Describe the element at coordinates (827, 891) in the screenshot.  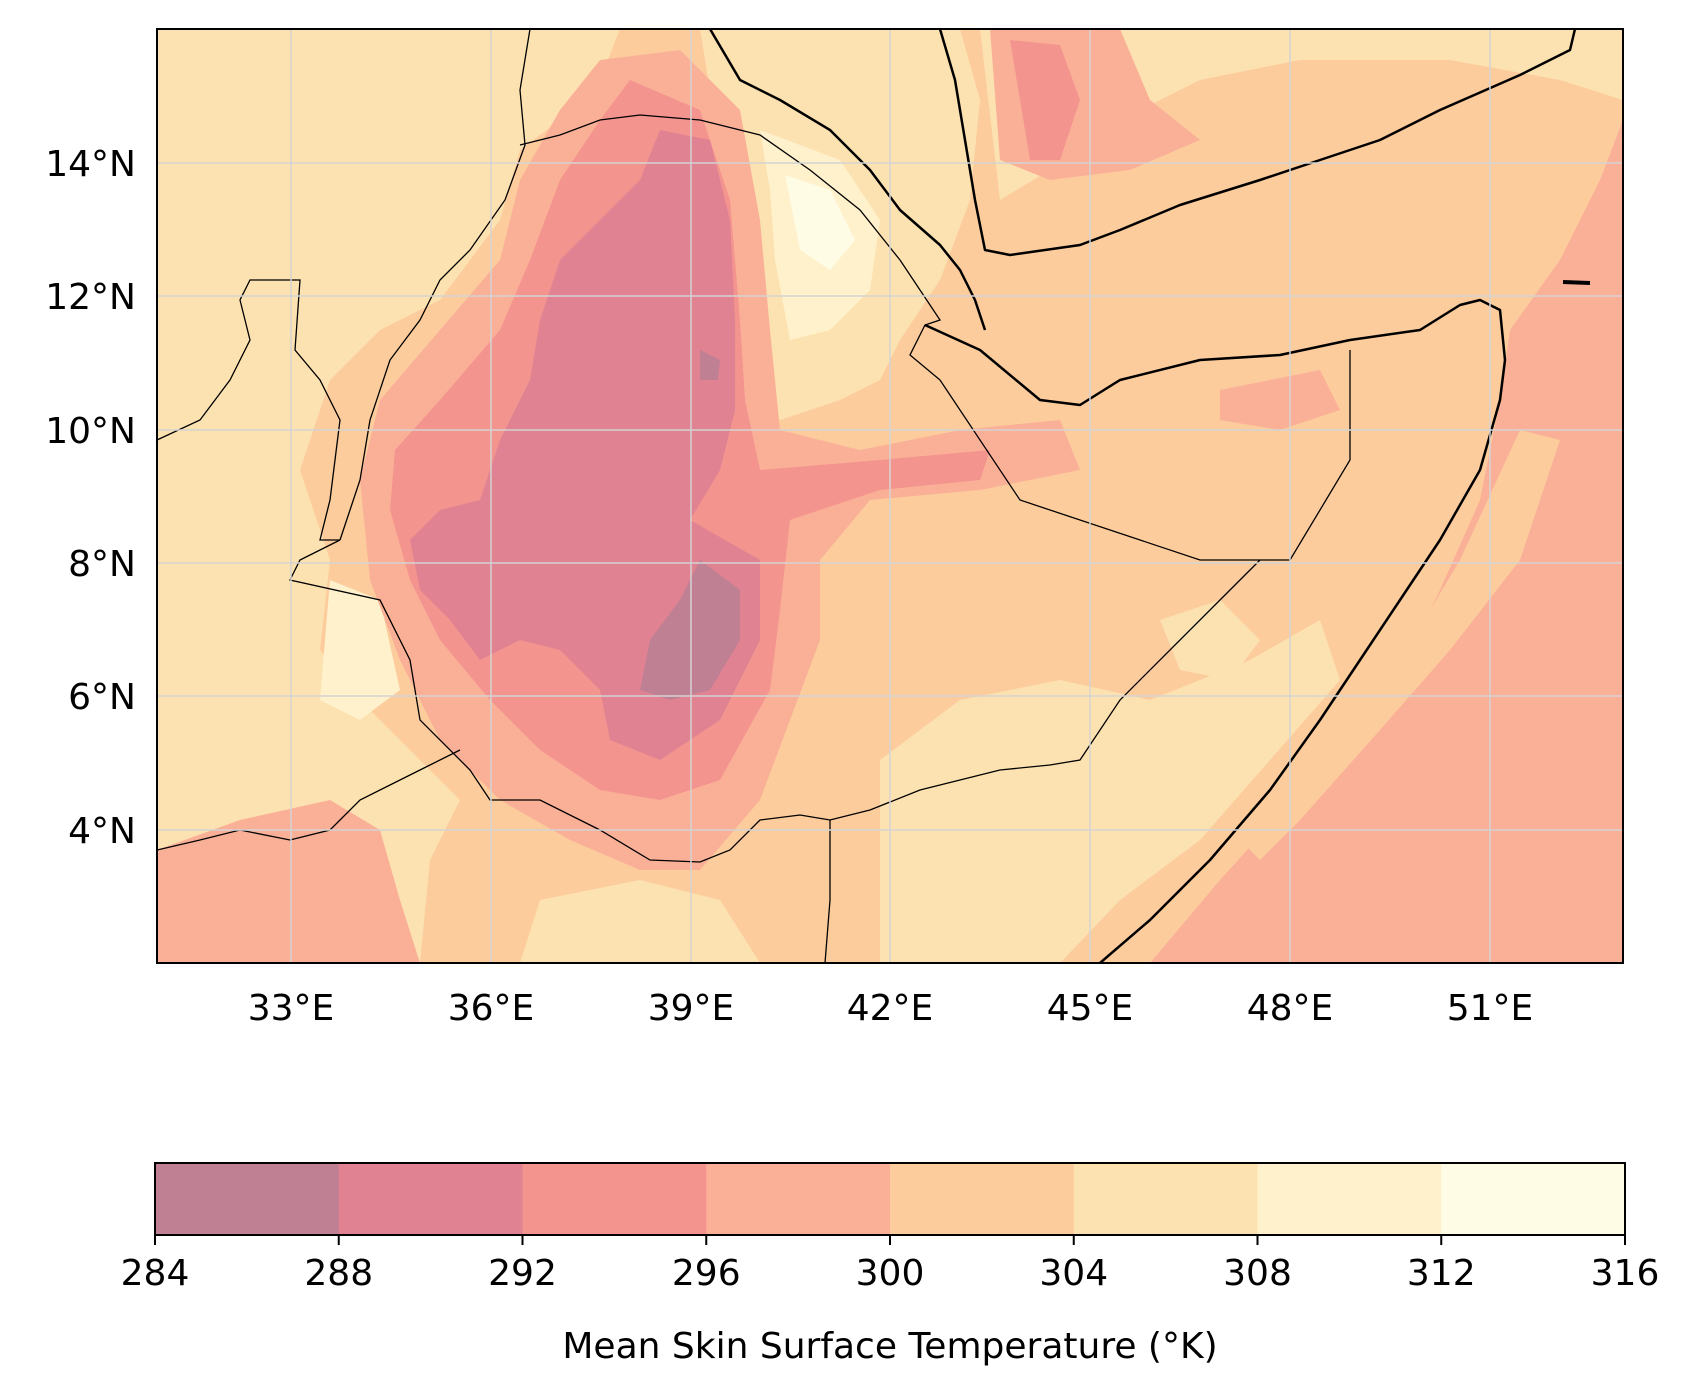
I see `border-kenya-ethiopia` at that location.